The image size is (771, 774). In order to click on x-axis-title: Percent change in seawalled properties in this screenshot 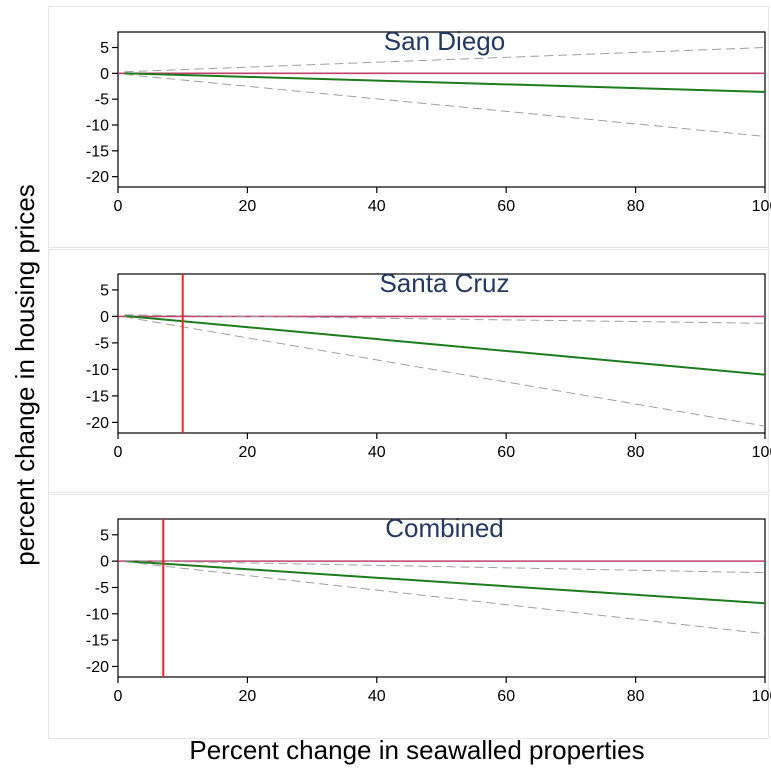, I will do `click(416, 750)`.